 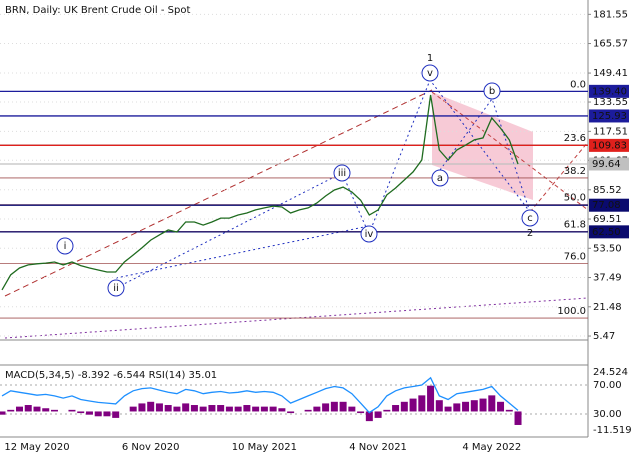 What do you see at coordinates (607, 385) in the screenshot?
I see `y2-tick-label: 70.00` at bounding box center [607, 385].